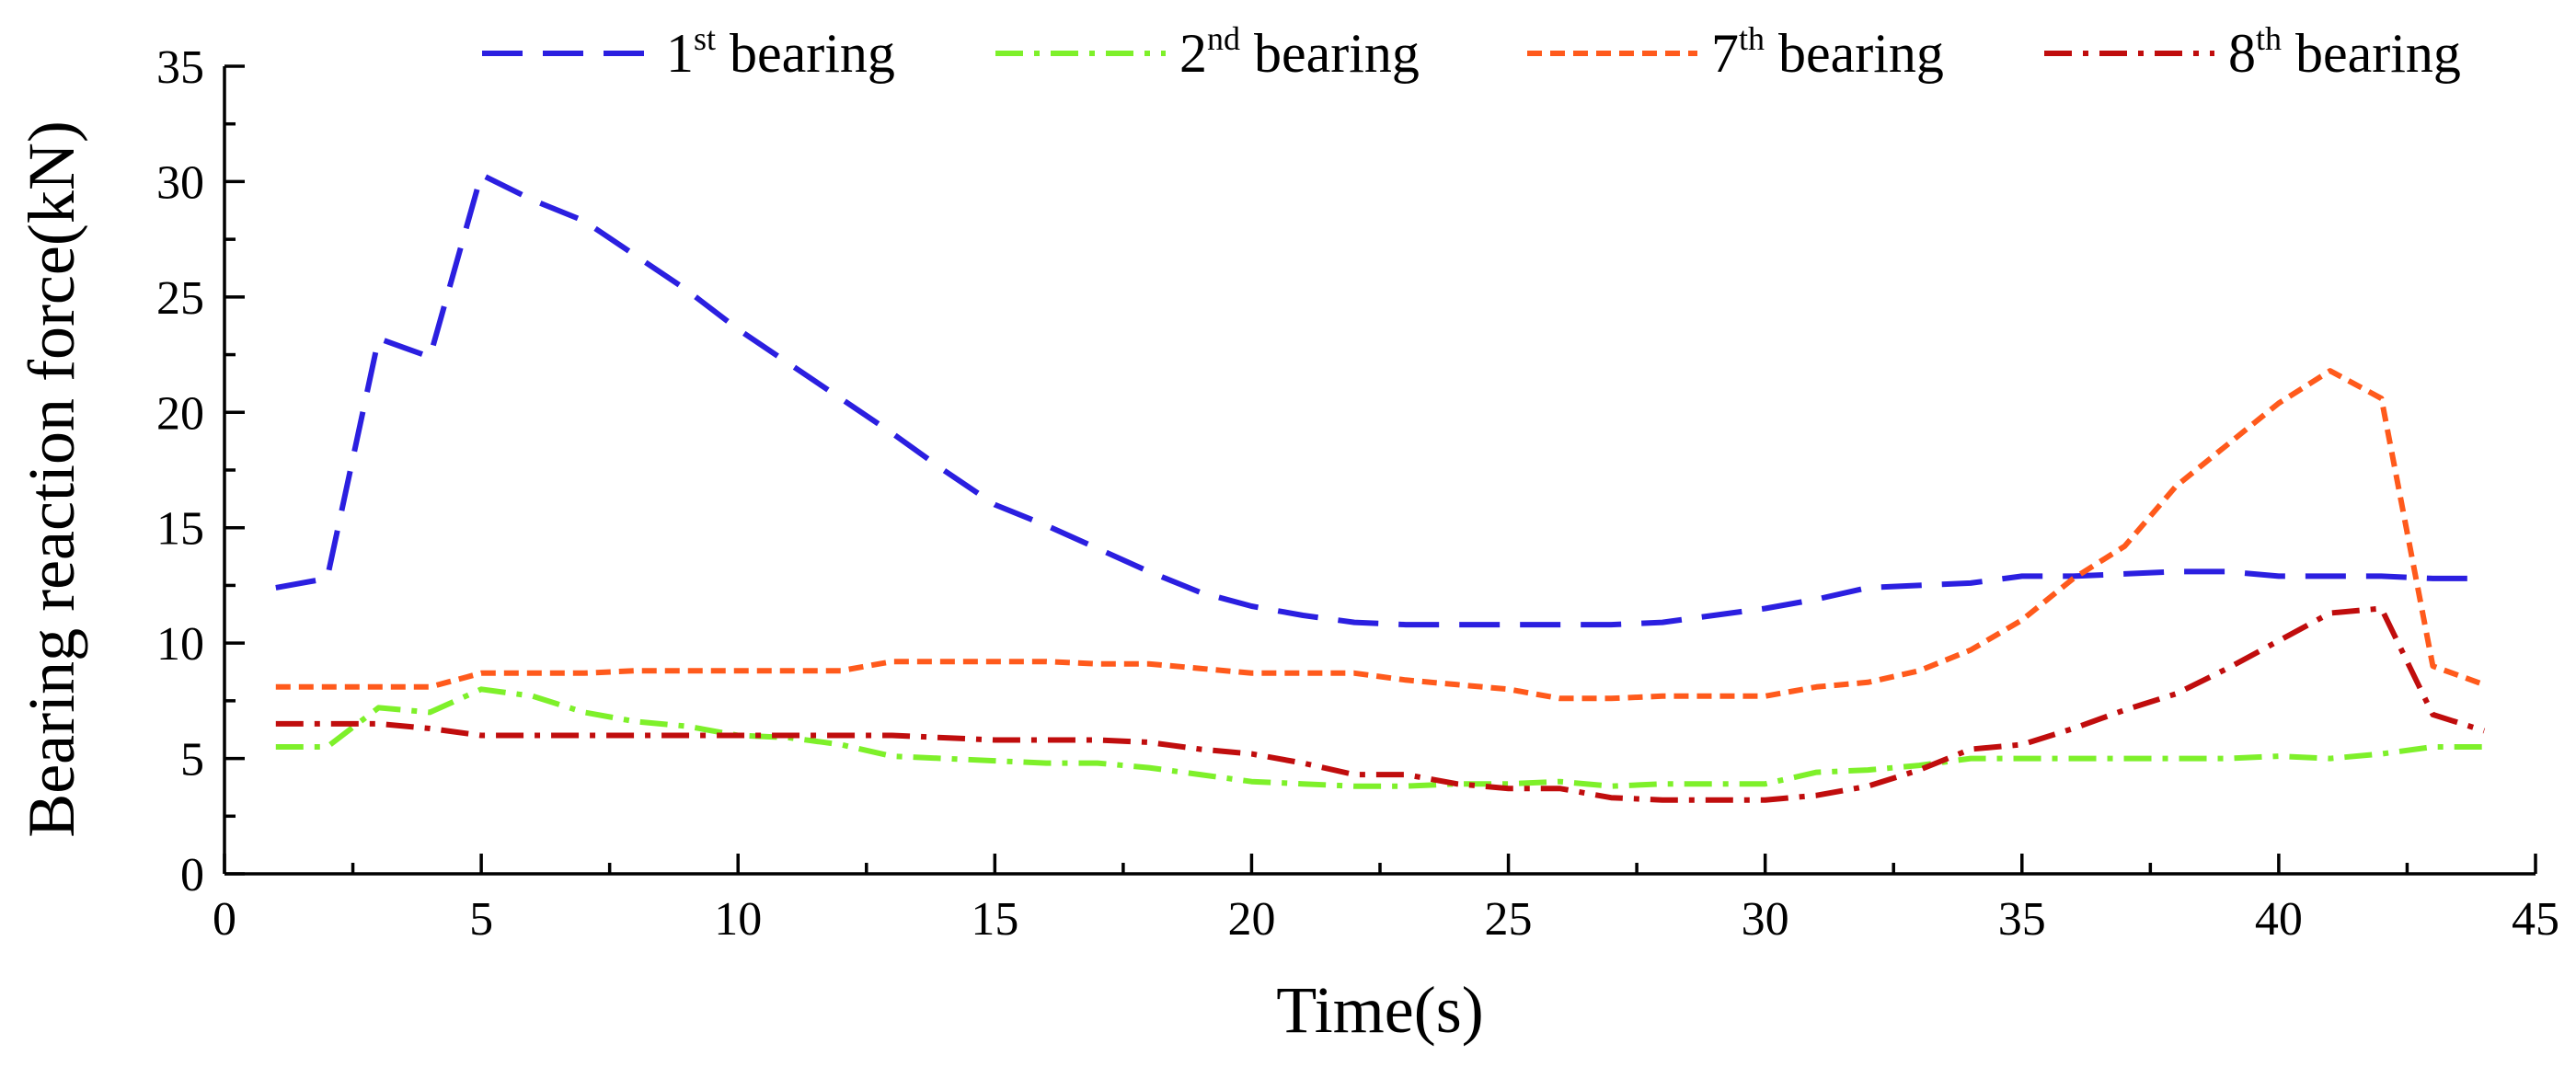  Describe the element at coordinates (180, 529) in the screenshot. I see `y-tick-label: 15` at that location.